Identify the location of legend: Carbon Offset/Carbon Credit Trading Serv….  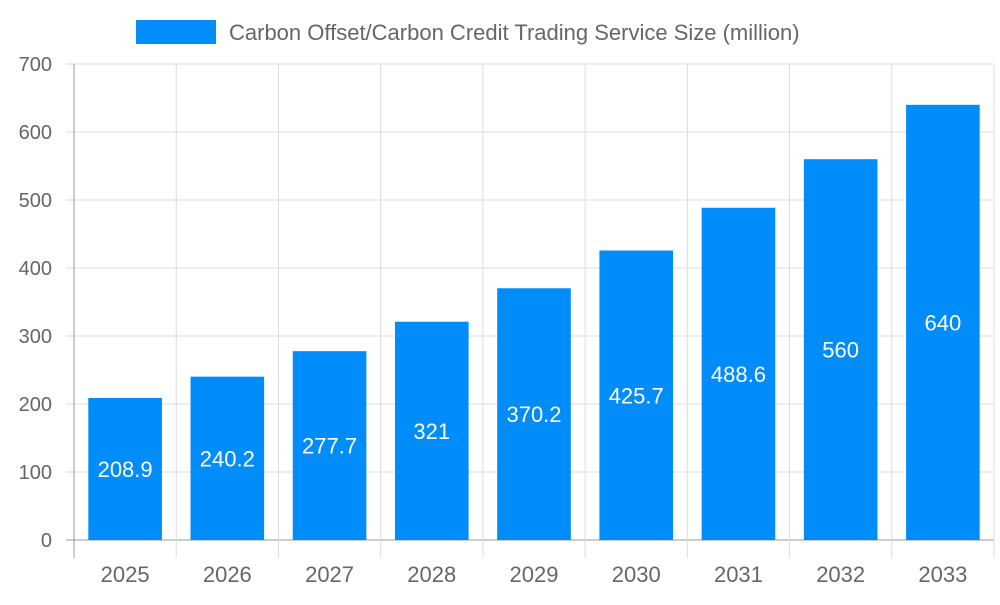
(468, 32).